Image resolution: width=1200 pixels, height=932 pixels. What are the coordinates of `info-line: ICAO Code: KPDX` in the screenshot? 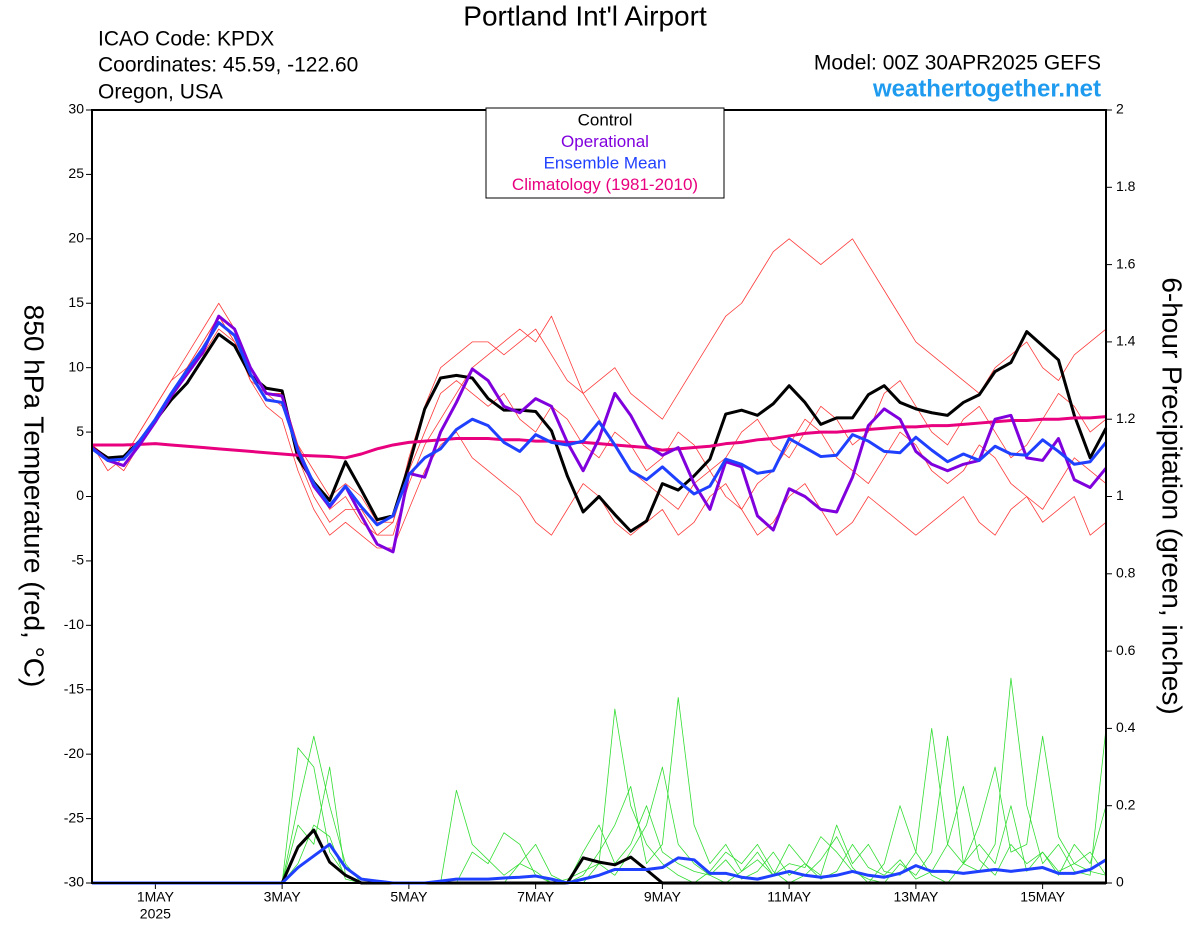 It's located at (186, 39).